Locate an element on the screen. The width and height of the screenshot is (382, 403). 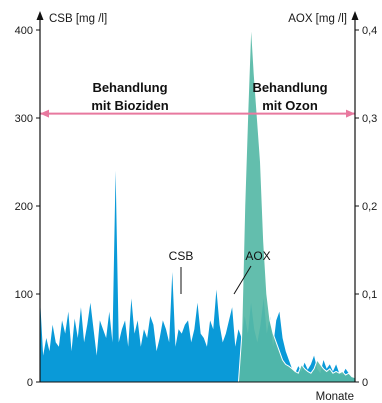
left-tick-label: 300 is located at coordinates (24, 119).